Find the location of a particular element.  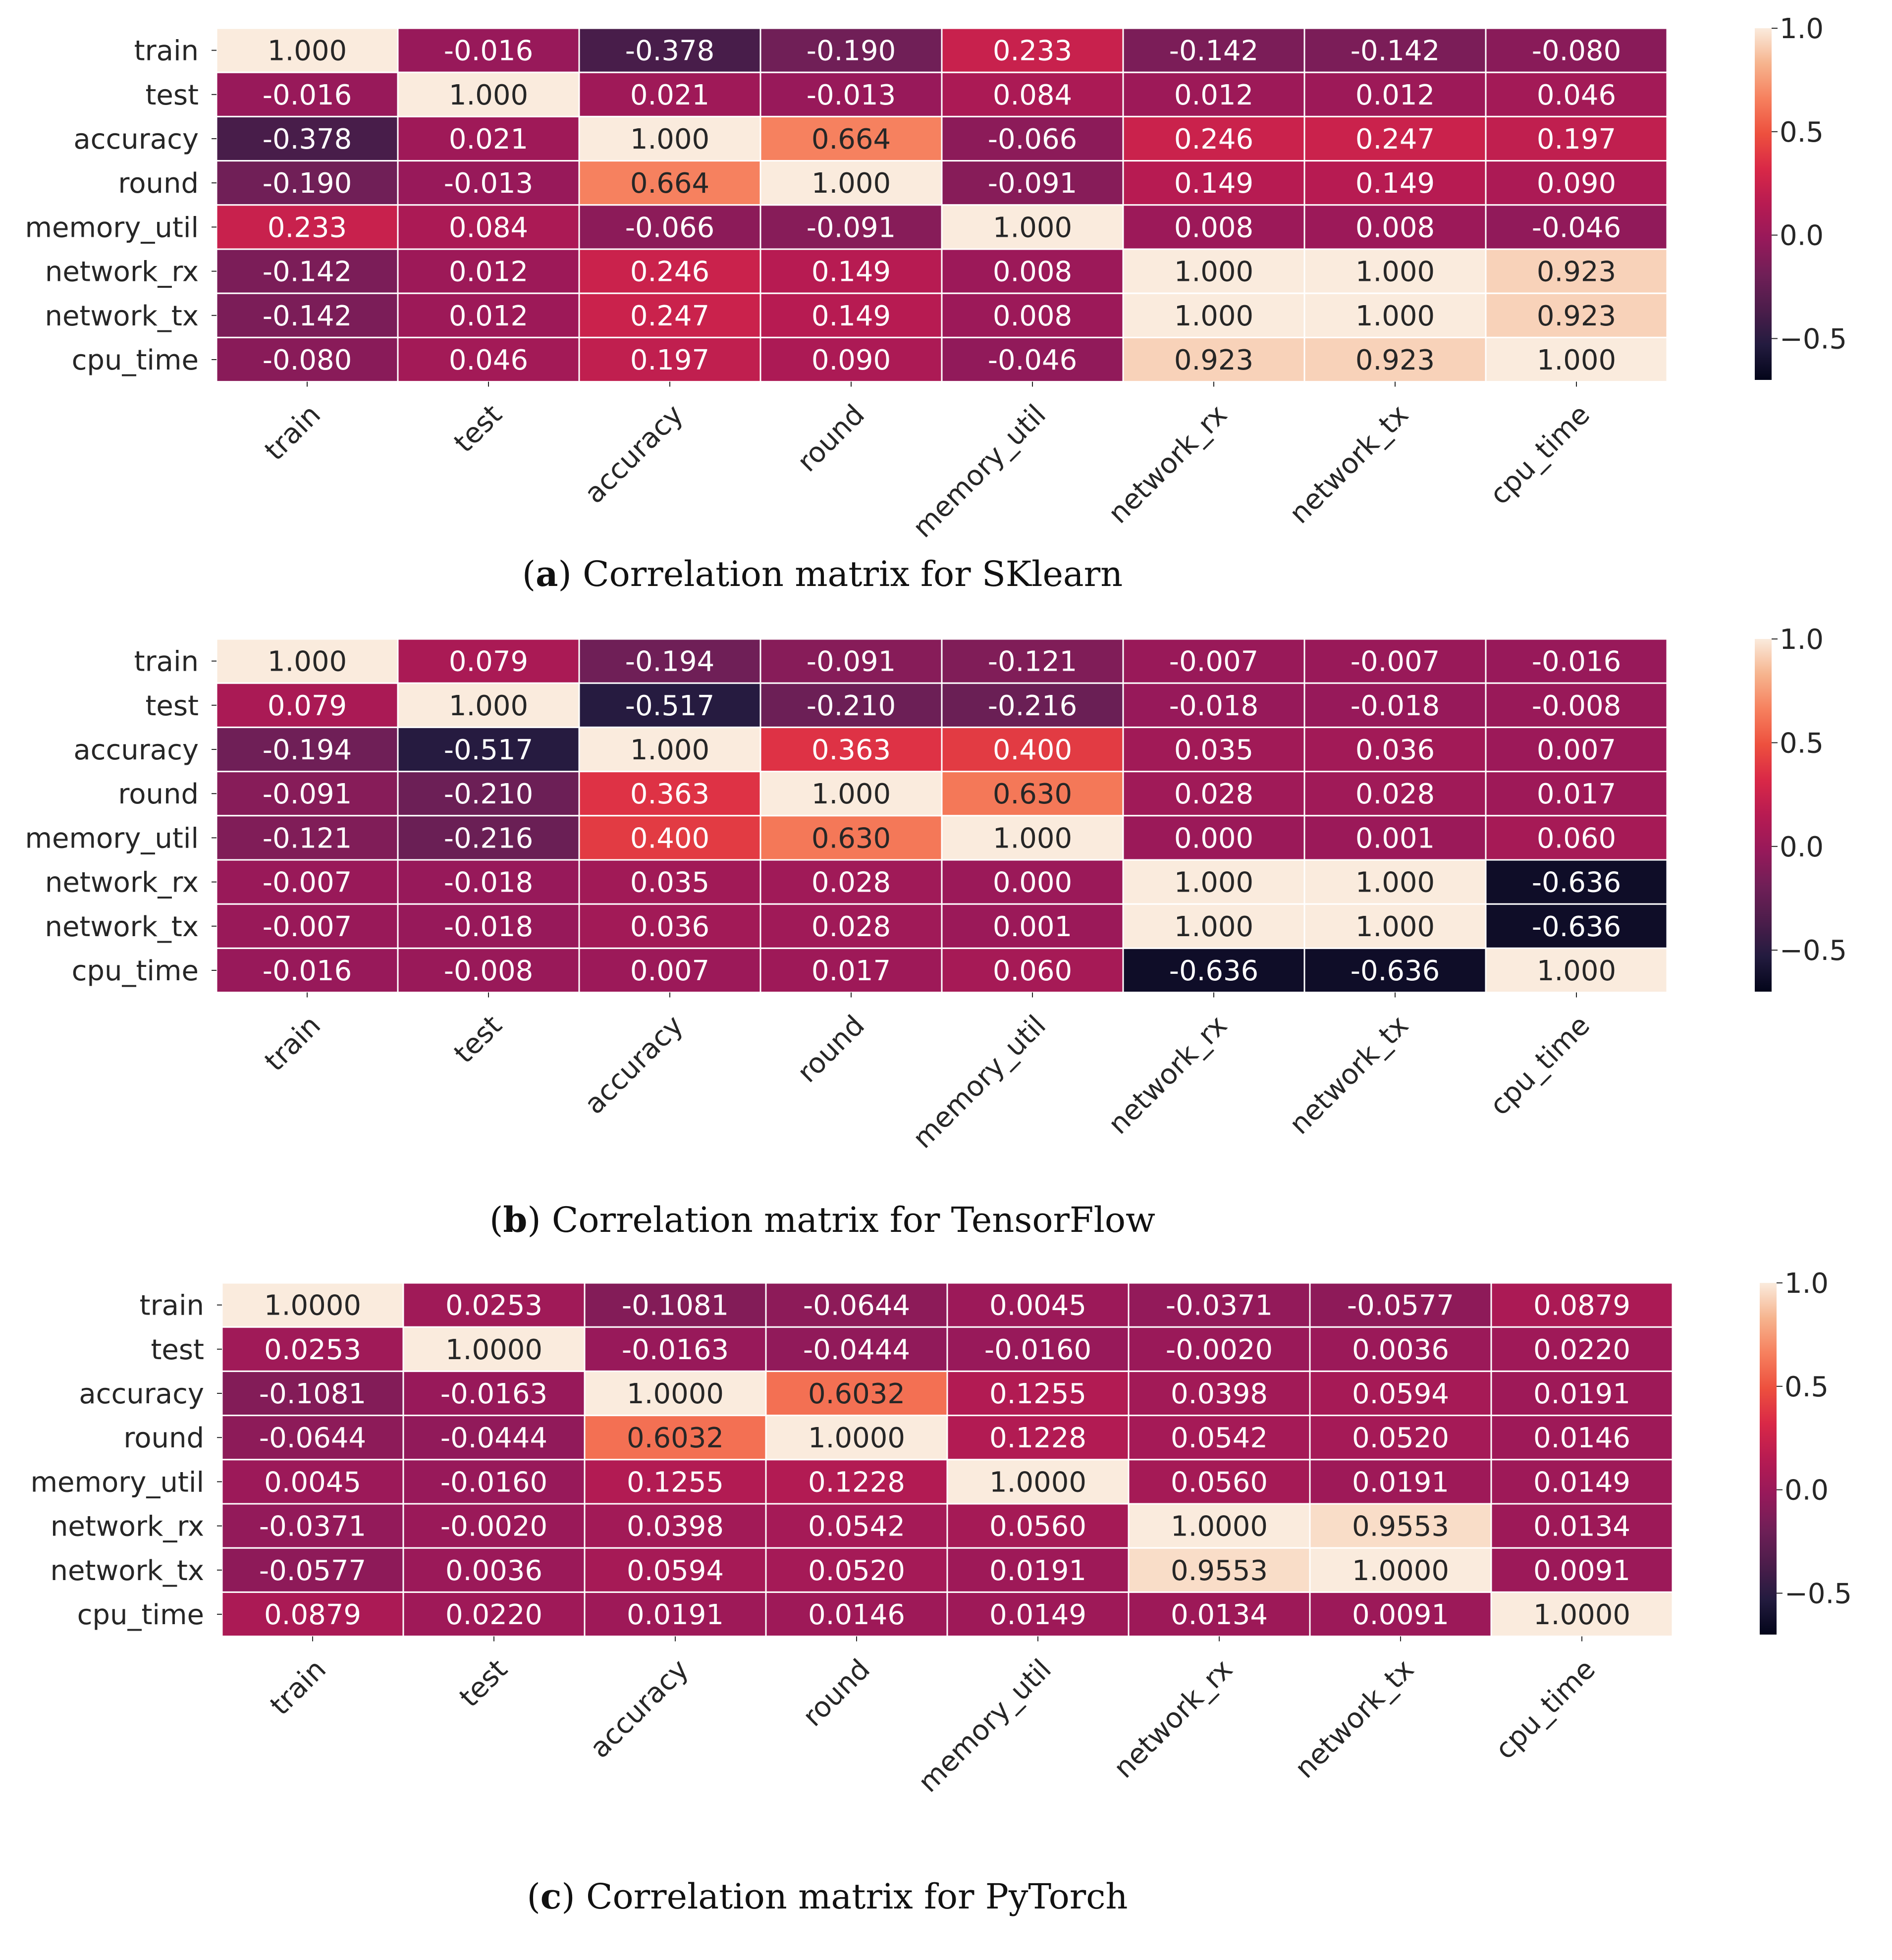

cell-value-label: 0.400 is located at coordinates (669, 838).